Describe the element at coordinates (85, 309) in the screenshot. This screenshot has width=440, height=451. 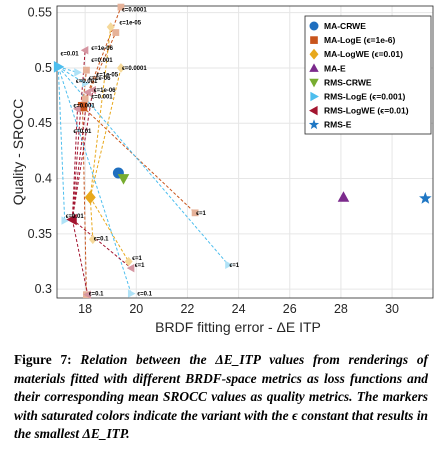
I see `x-tick-label: 18` at that location.